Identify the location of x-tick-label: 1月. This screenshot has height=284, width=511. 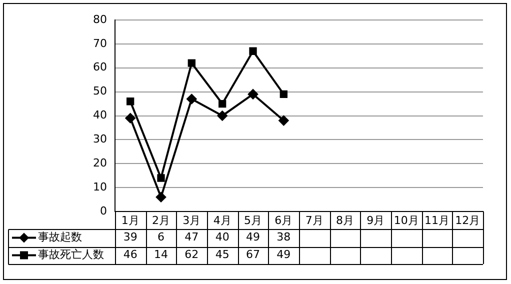
(130, 220).